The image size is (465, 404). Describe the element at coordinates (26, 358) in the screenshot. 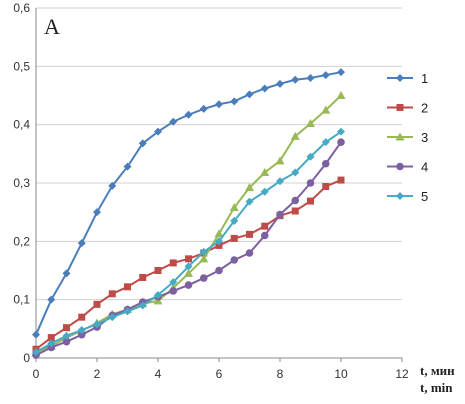

I see `y-tick-label: 0` at that location.